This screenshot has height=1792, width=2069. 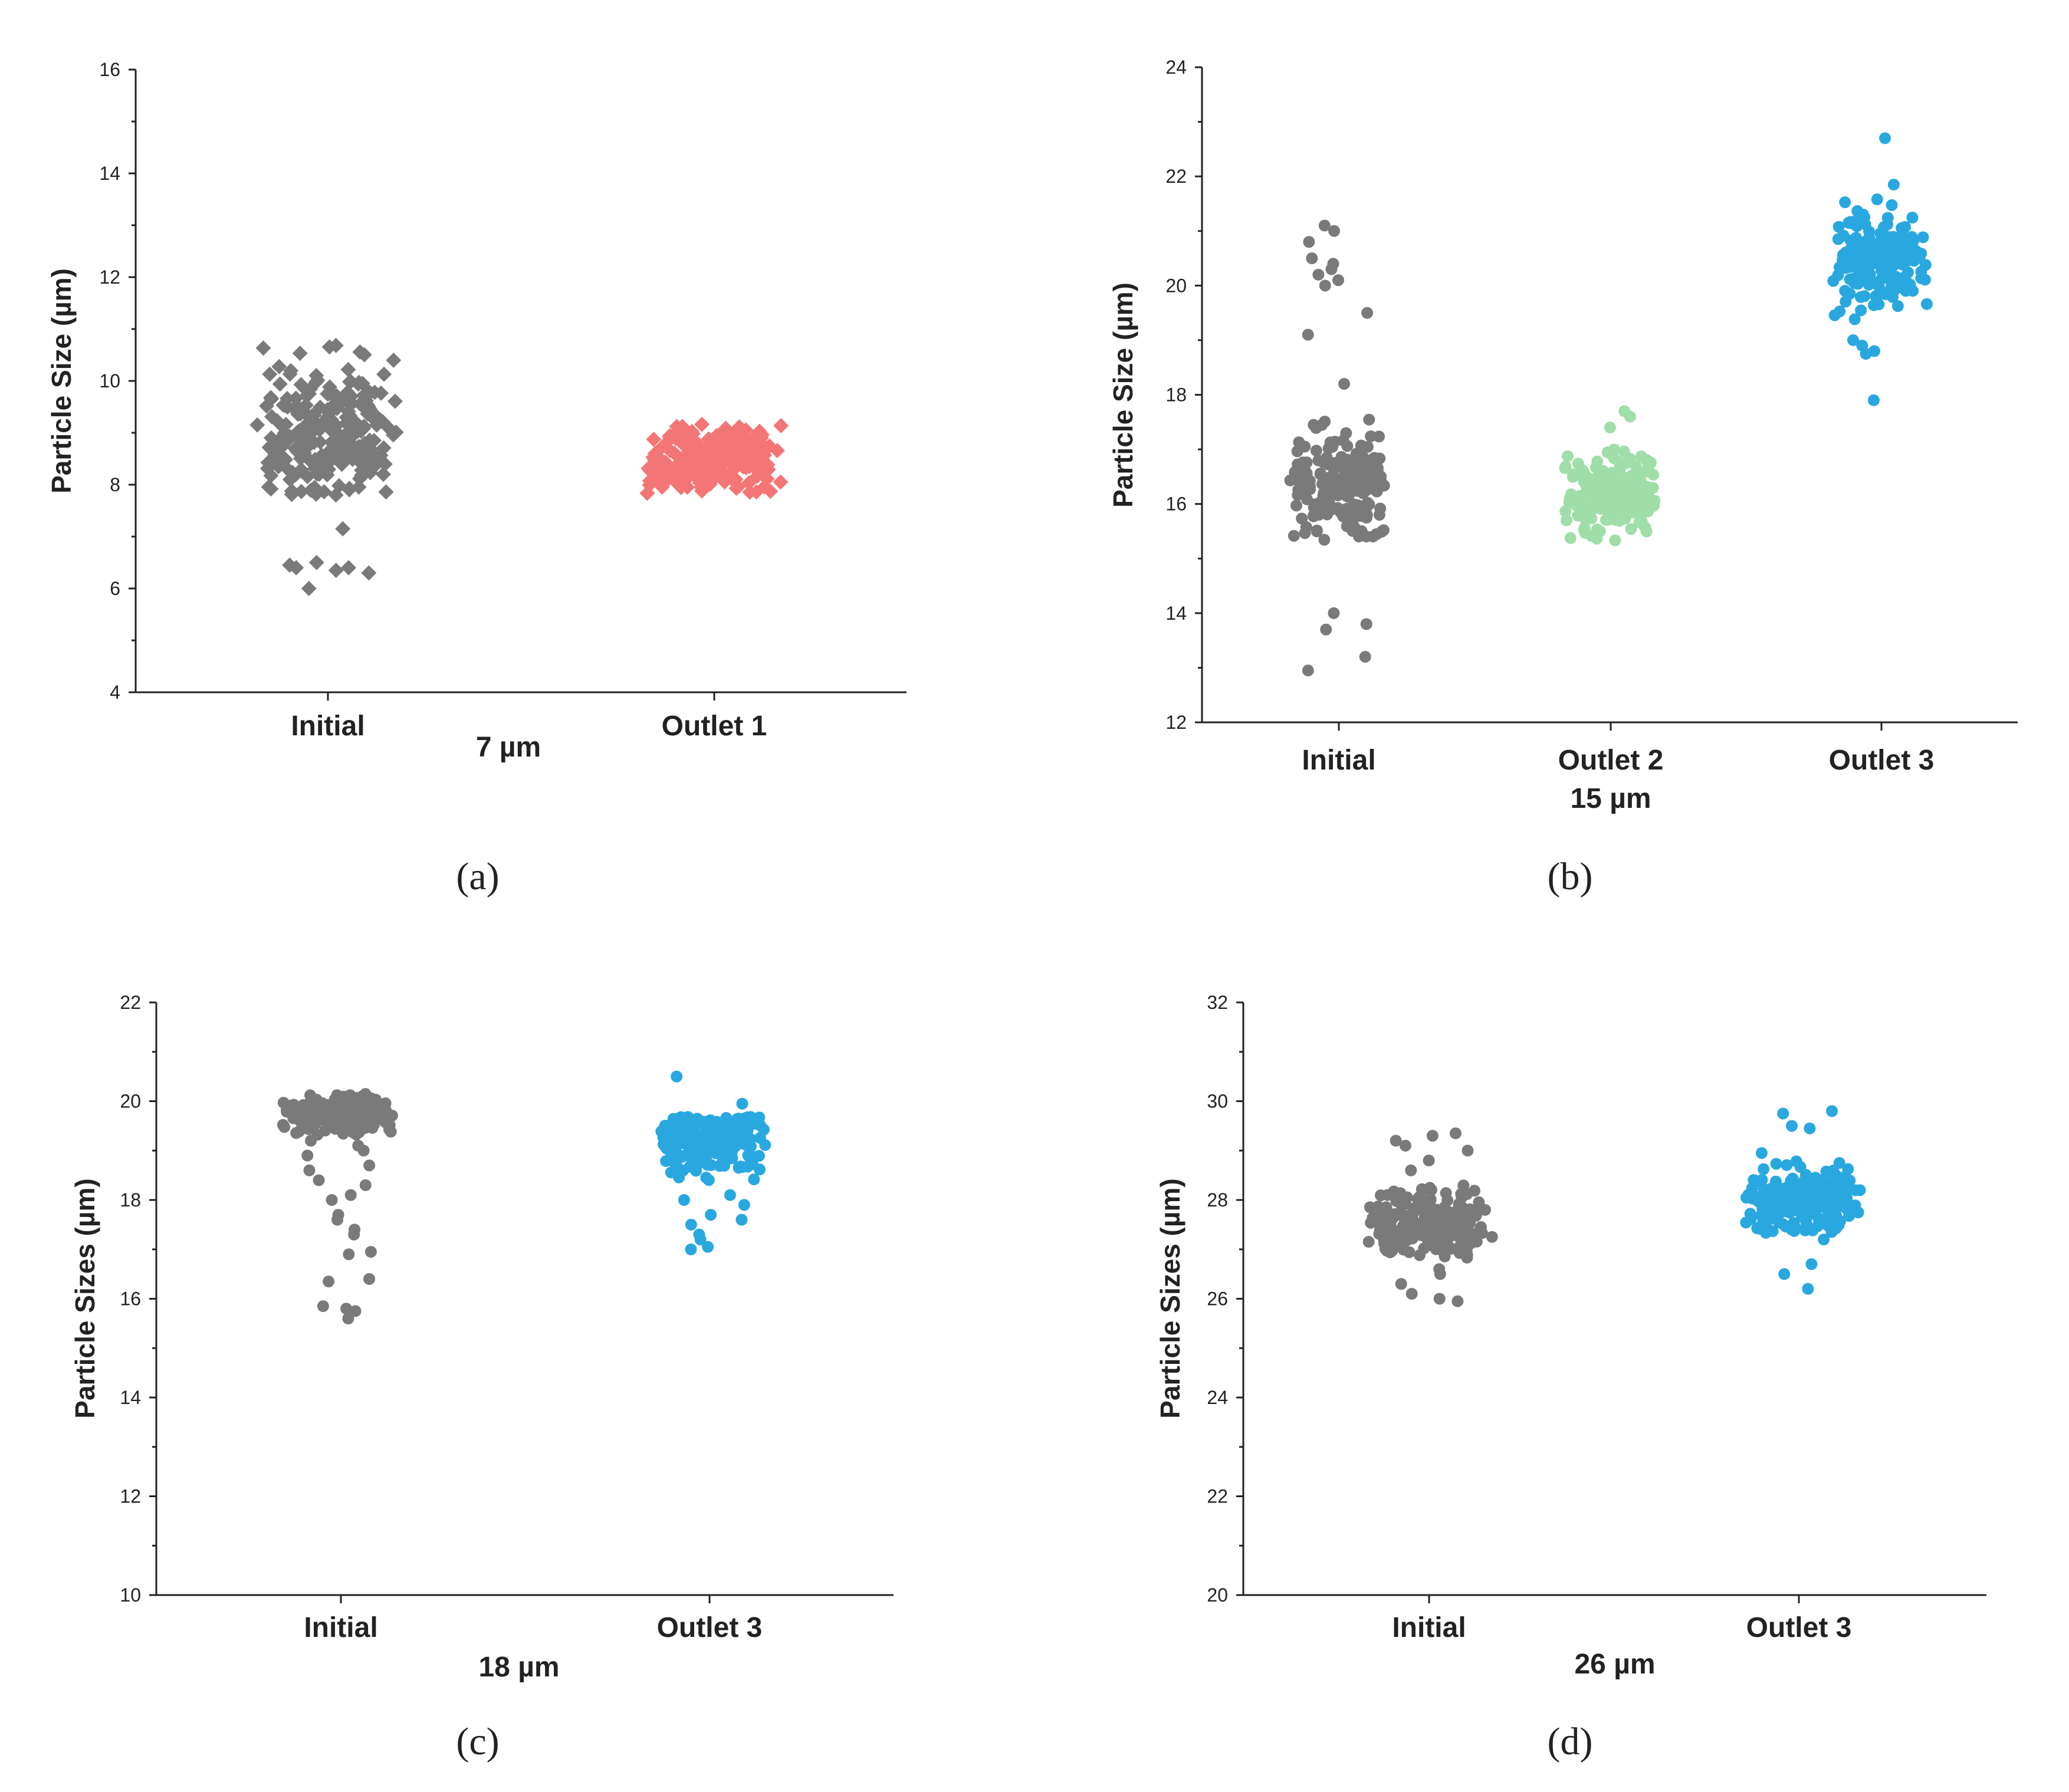 What do you see at coordinates (138, 1299) in the screenshot?
I see `panel-c-y-ticks: 10 12 14 16 18 20 22` at bounding box center [138, 1299].